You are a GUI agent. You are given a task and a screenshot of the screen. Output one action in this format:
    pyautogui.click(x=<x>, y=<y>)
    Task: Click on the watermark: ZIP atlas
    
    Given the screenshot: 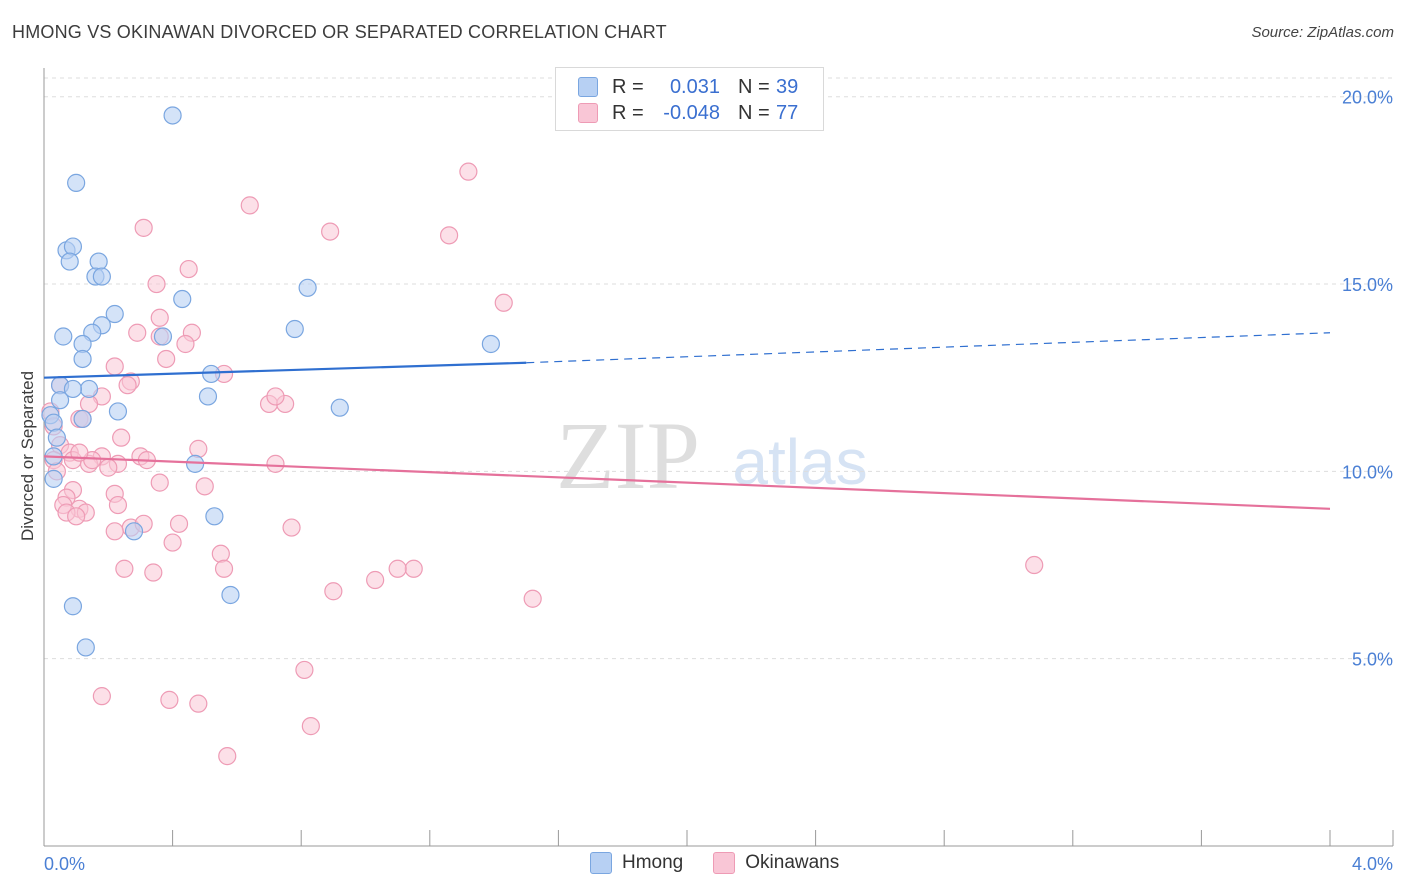 What is the action you would take?
    pyautogui.click(x=712, y=455)
    